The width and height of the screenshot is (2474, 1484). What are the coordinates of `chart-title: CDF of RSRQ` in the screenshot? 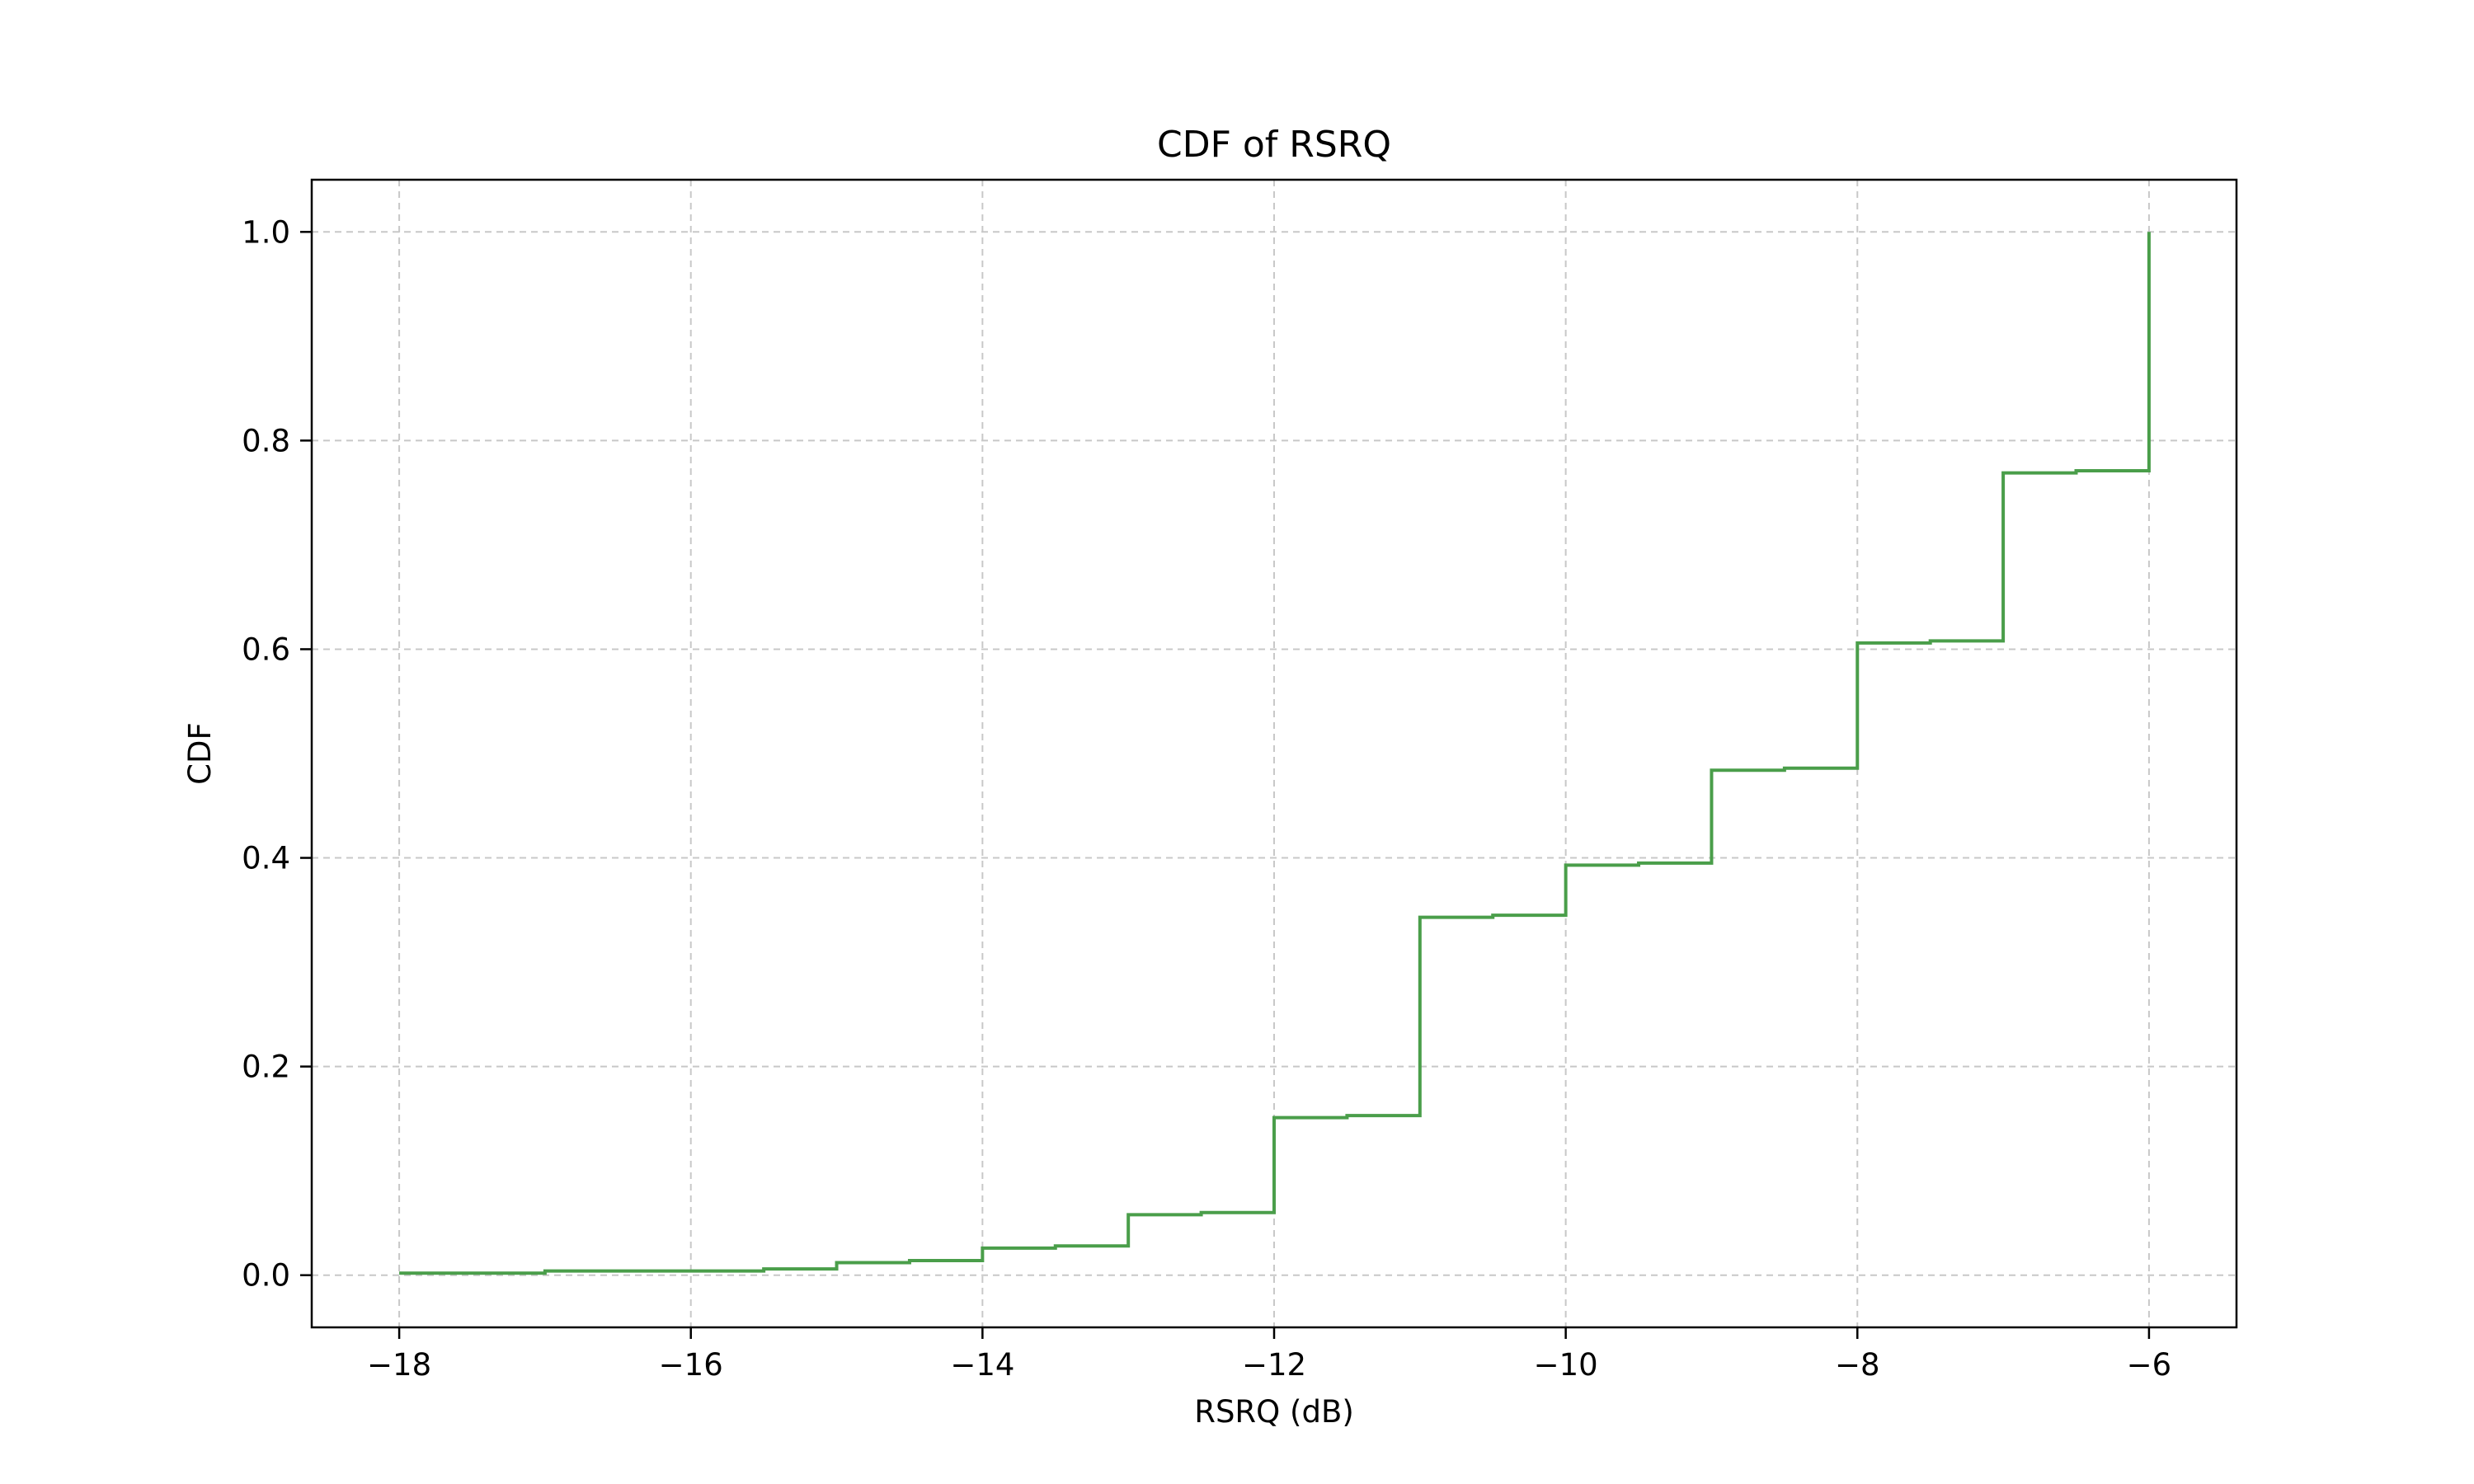 It's located at (1274, 145).